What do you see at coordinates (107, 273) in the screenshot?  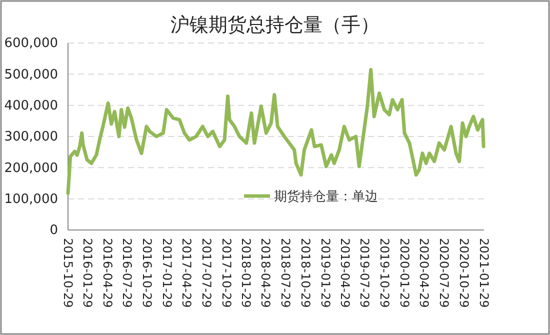 I see `x-tick-label: 2016-04-29` at bounding box center [107, 273].